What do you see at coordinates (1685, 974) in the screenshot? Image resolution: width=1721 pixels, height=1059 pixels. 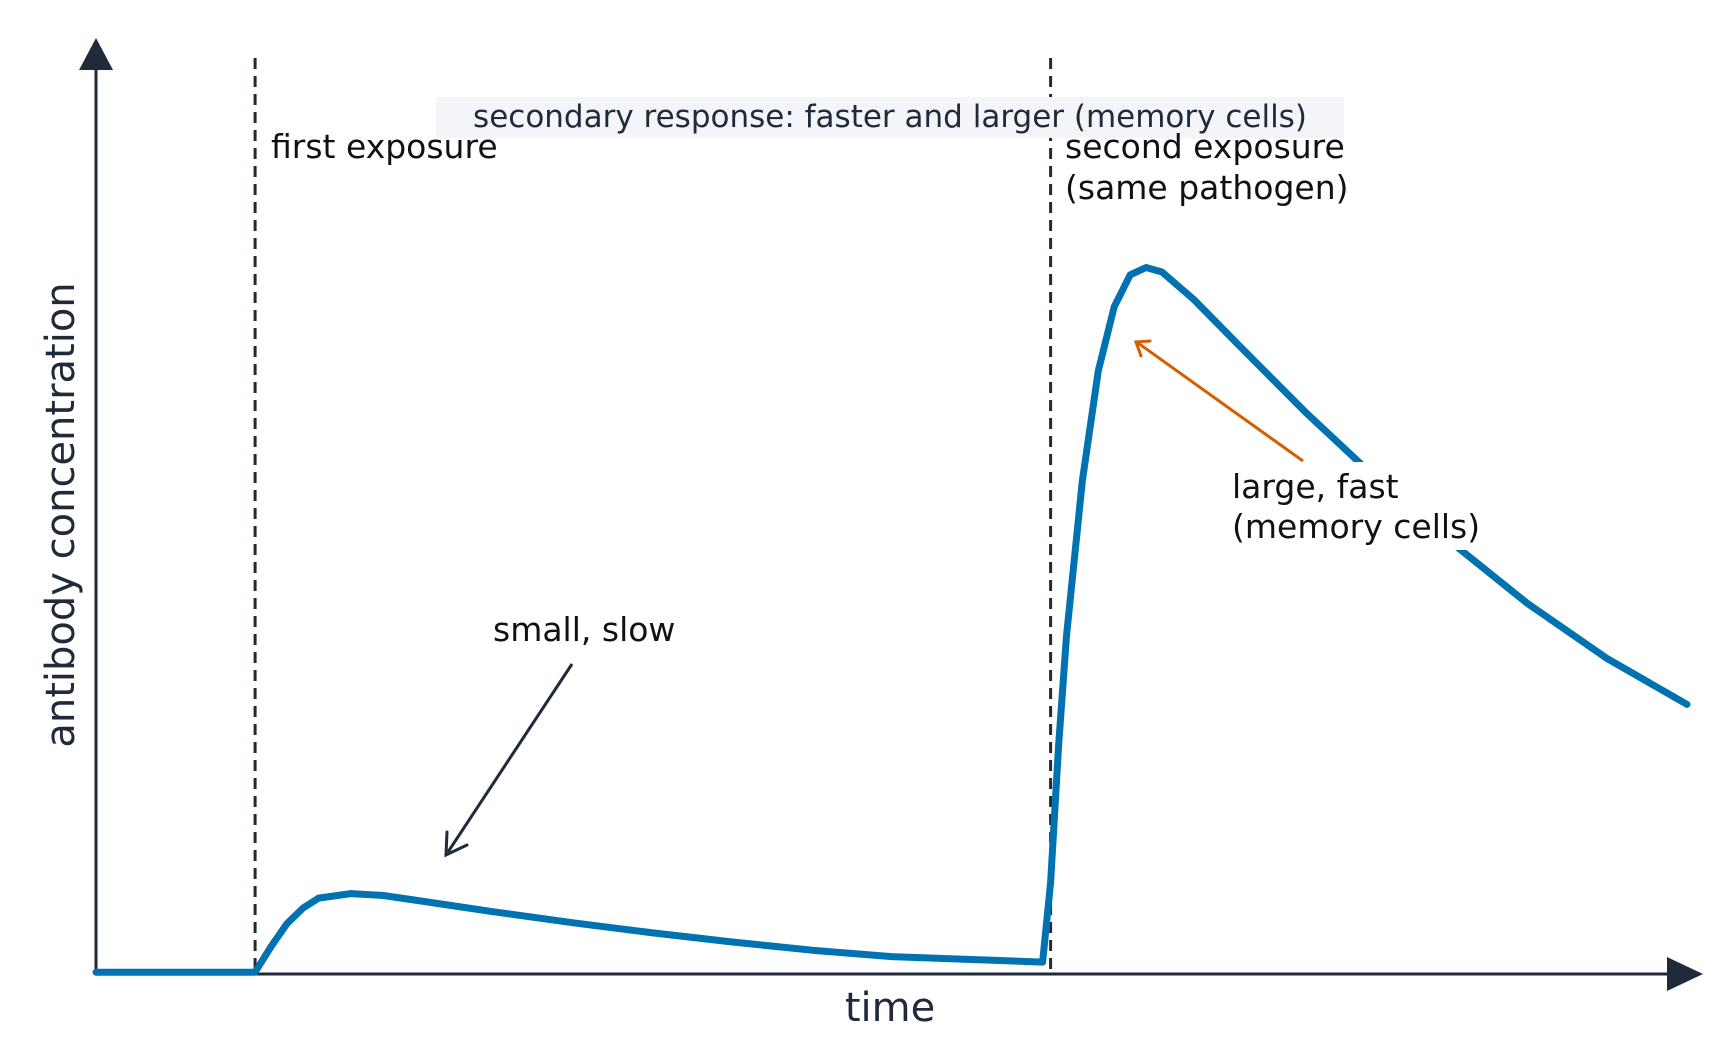 I see `x-axis-arrowhead` at bounding box center [1685, 974].